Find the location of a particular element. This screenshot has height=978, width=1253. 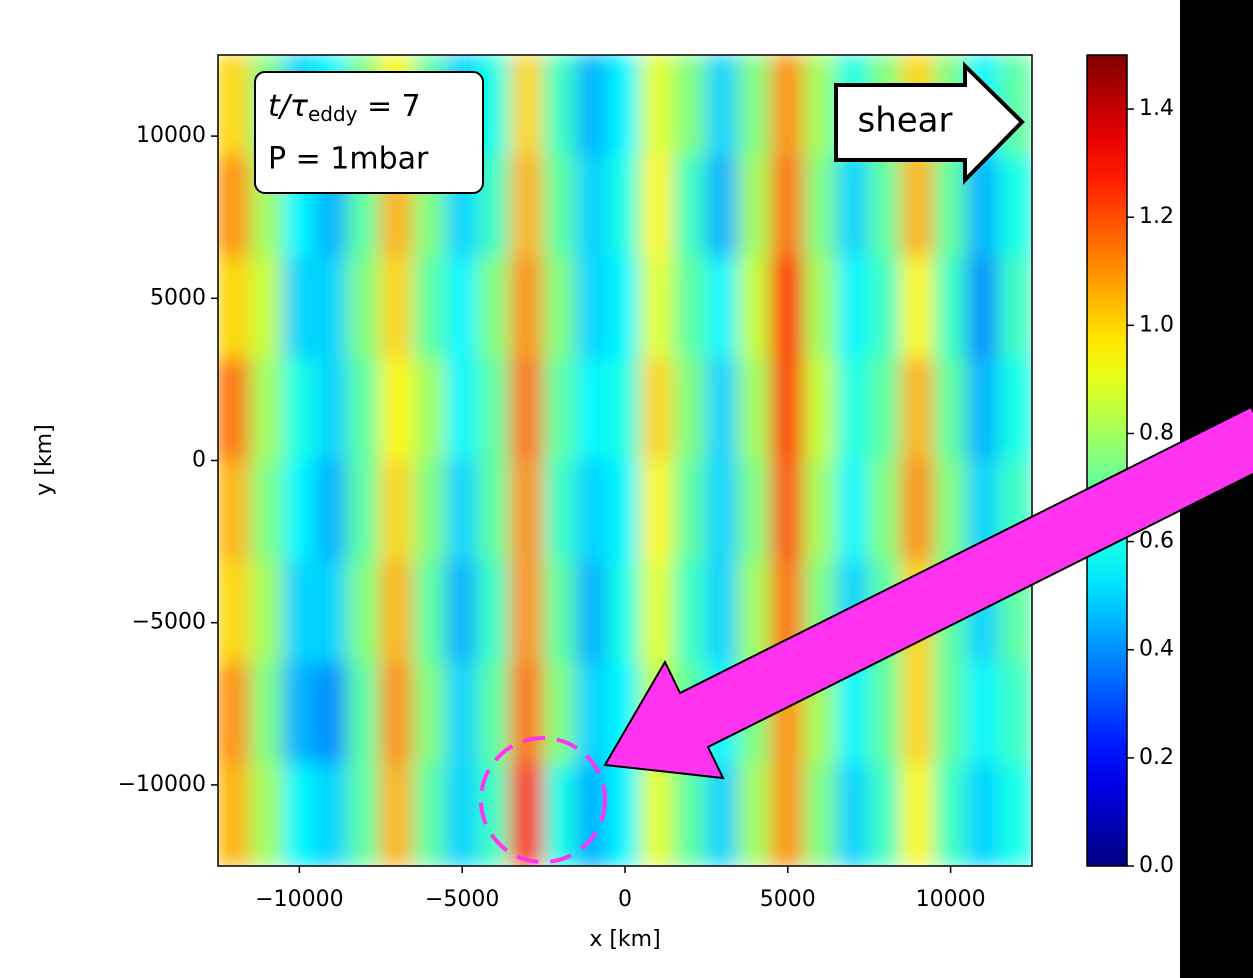

y-tick-label: 10000 is located at coordinates (171, 135).